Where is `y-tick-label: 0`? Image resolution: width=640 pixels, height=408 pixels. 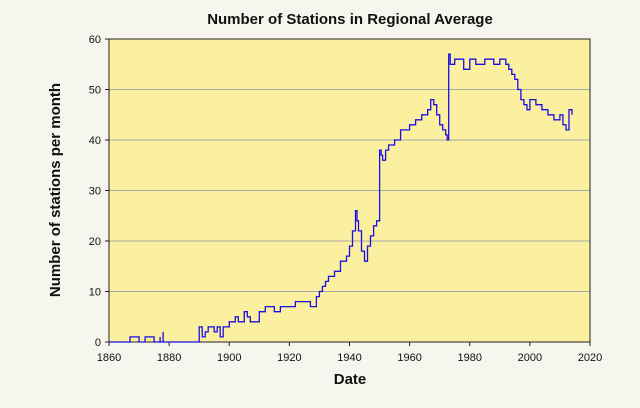
y-tick-label: 0 is located at coordinates (98, 343).